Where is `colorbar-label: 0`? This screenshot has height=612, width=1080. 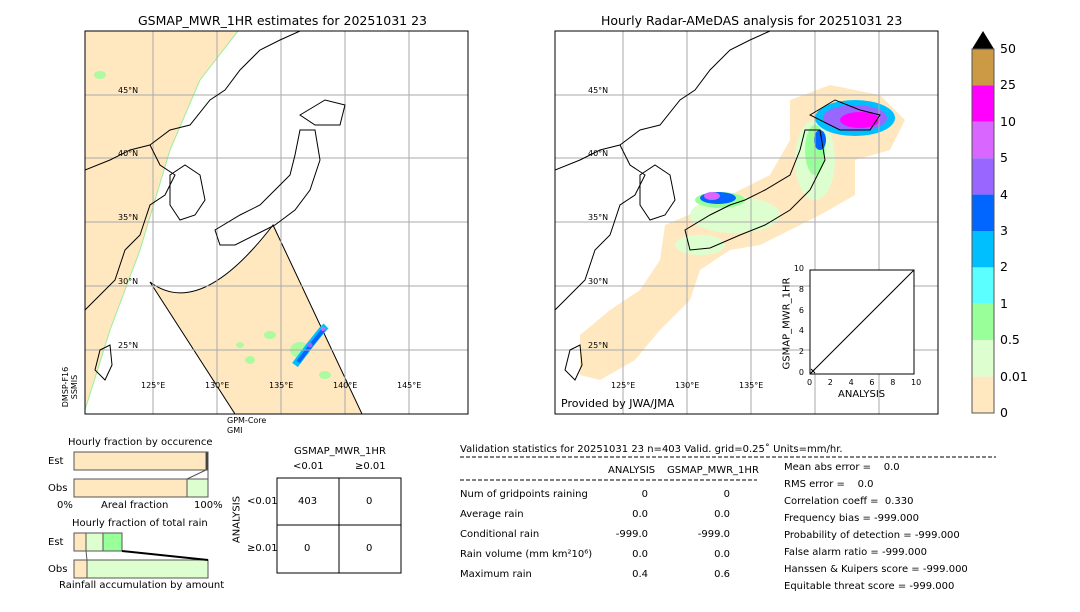
colorbar-label: 0 is located at coordinates (1004, 412).